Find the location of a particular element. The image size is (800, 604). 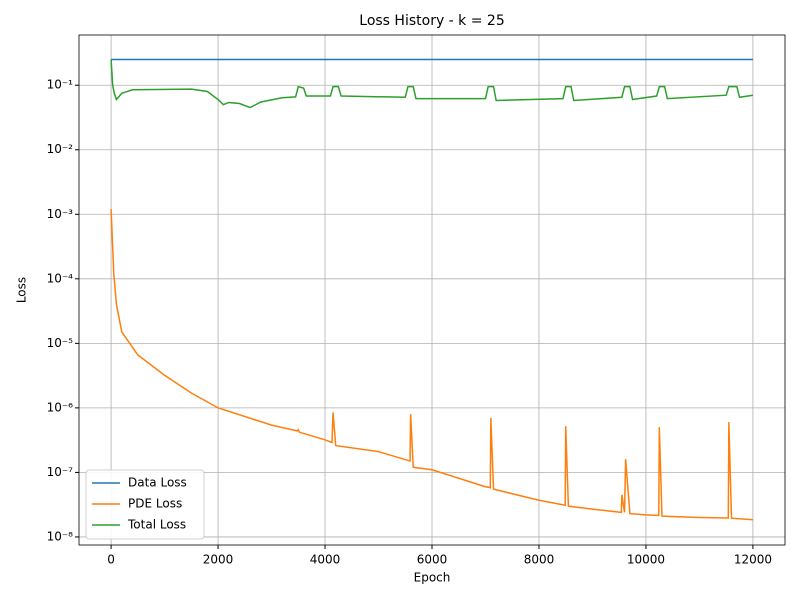

y-tick-label: 10⁻³ is located at coordinates (60, 214).